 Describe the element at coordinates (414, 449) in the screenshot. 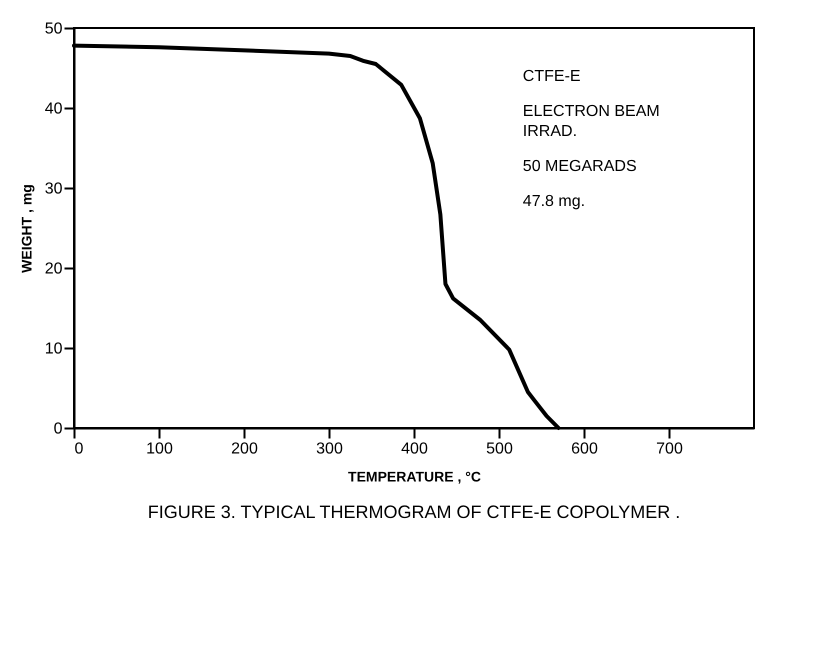

I see `x-tick-label: 400` at that location.